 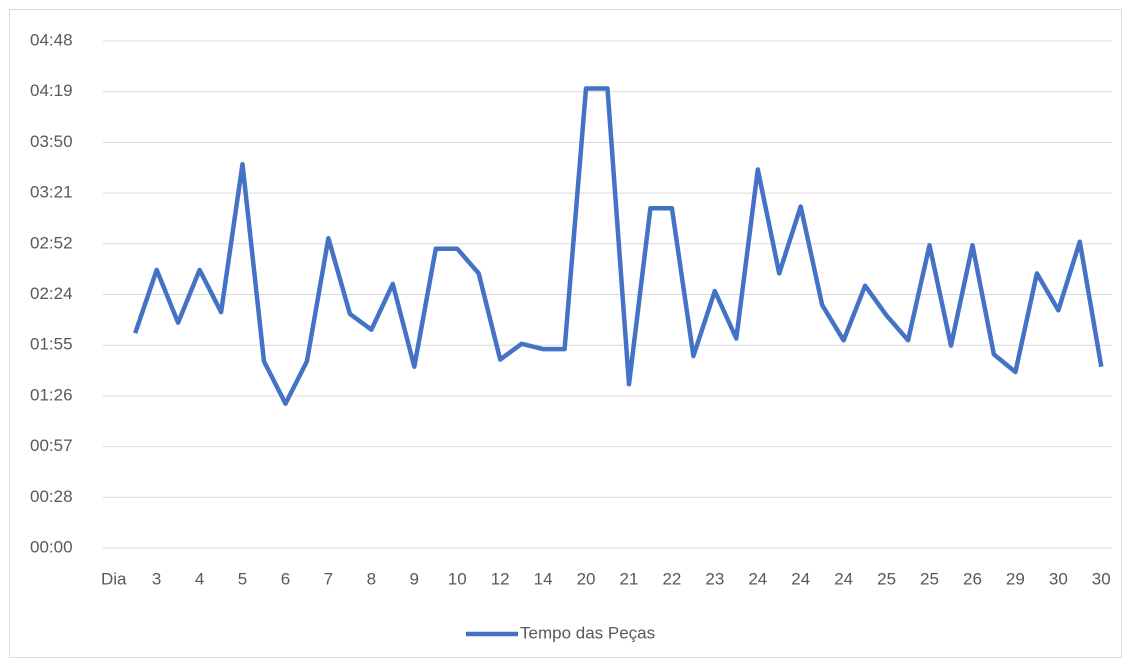 I want to click on x-tick-label: 23, so click(x=714, y=578).